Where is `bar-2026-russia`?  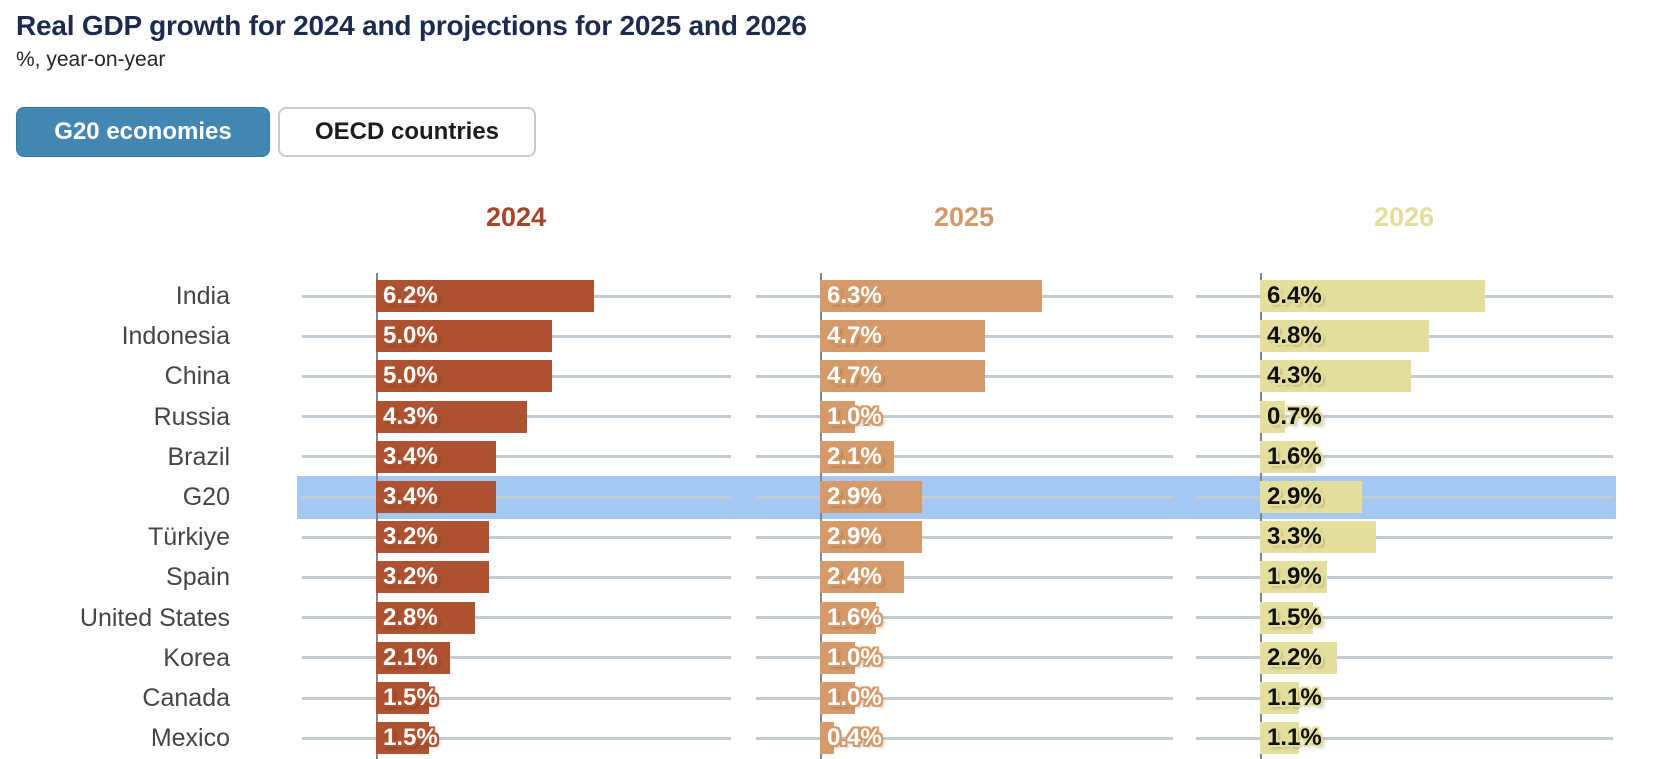
bar-2026-russia is located at coordinates (1272, 416).